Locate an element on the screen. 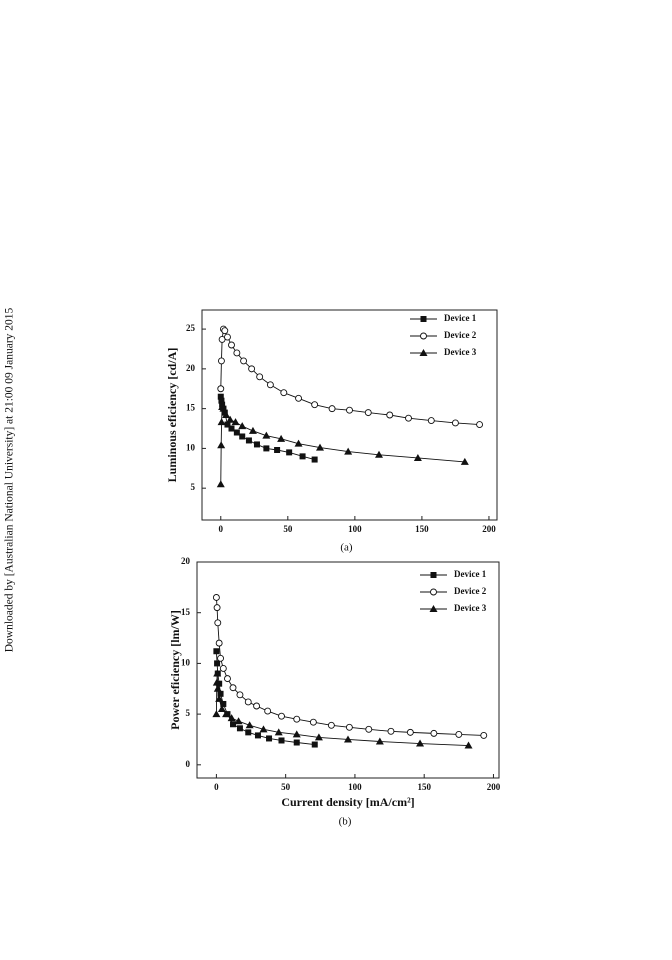 The width and height of the screenshot is (672, 960). y-tick-label: 25 is located at coordinates (191, 328).